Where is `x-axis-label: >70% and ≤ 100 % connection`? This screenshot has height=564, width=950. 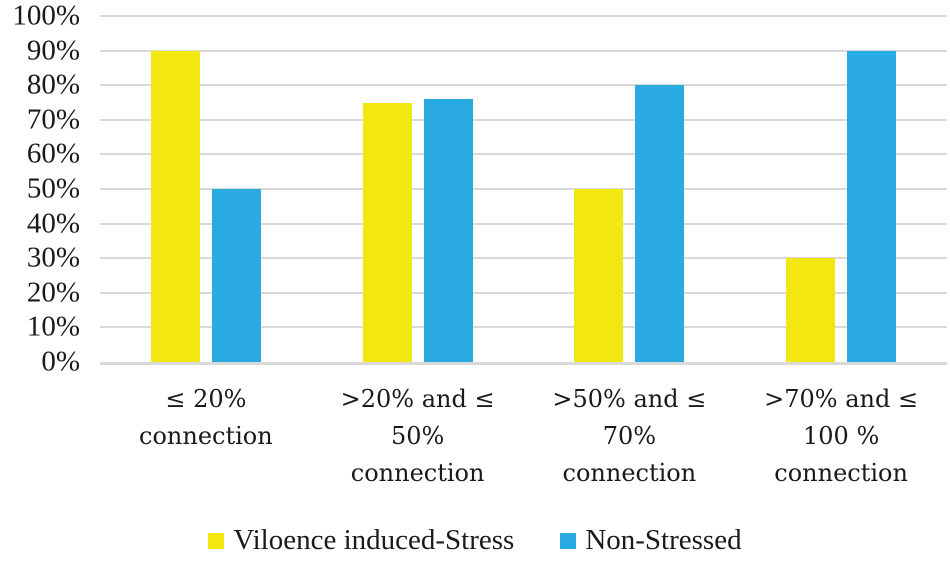 x-axis-label: >70% and ≤ 100 % connection is located at coordinates (841, 436).